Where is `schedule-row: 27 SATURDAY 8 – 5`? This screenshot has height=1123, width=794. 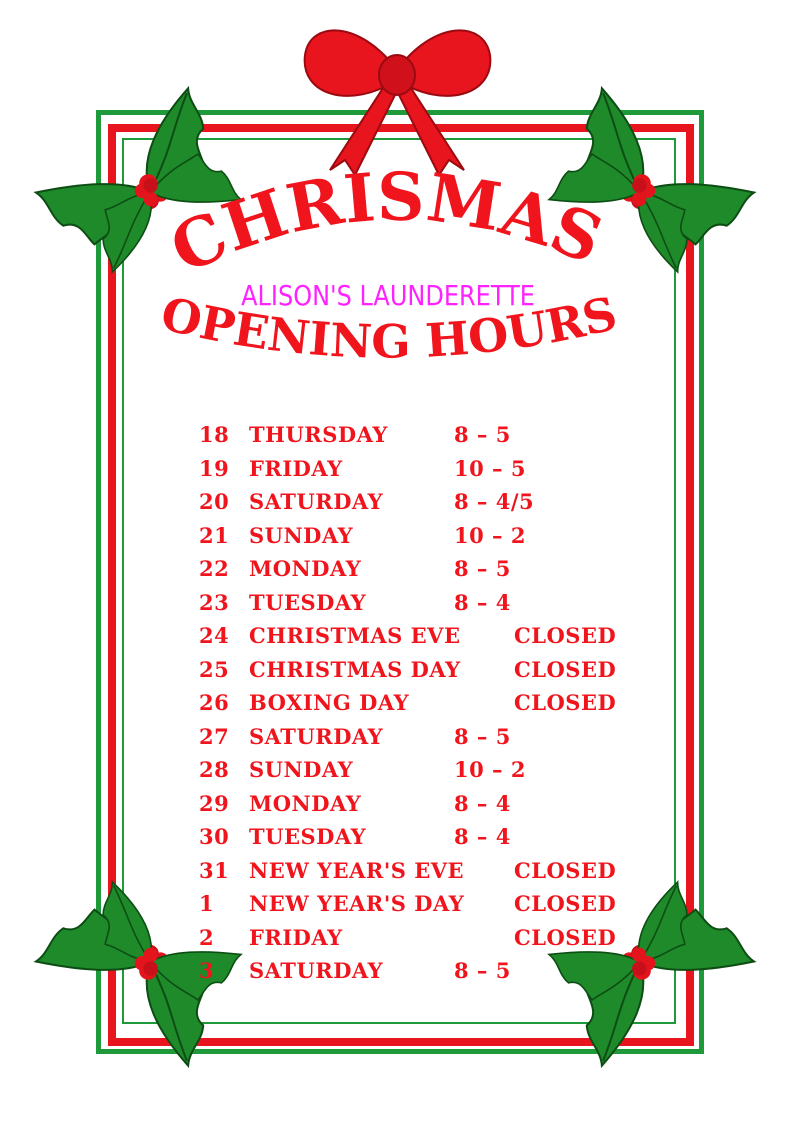
schedule-row: 27 SATURDAY 8 – 5 is located at coordinates (434, 741).